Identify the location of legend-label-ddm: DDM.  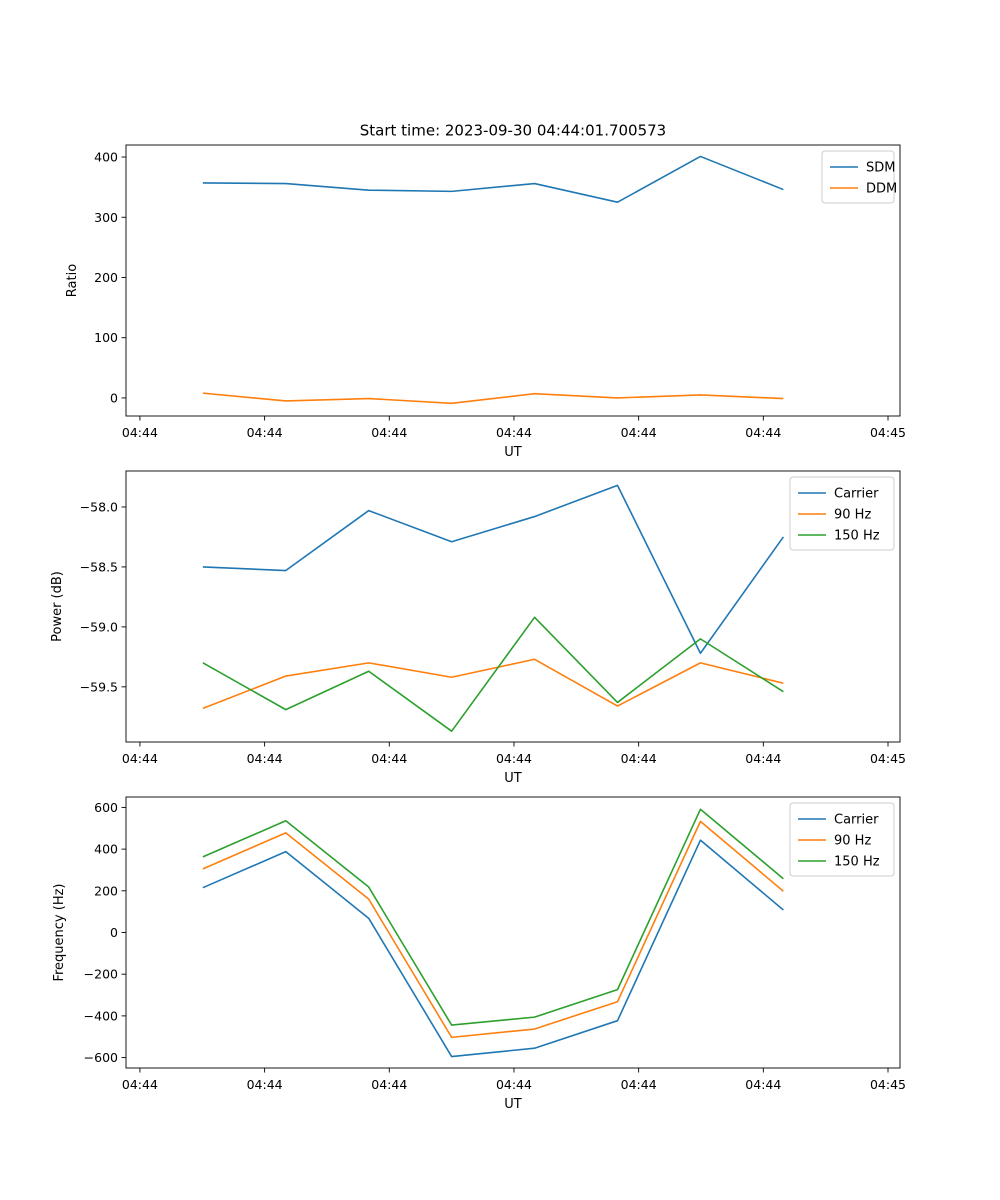
(881, 189).